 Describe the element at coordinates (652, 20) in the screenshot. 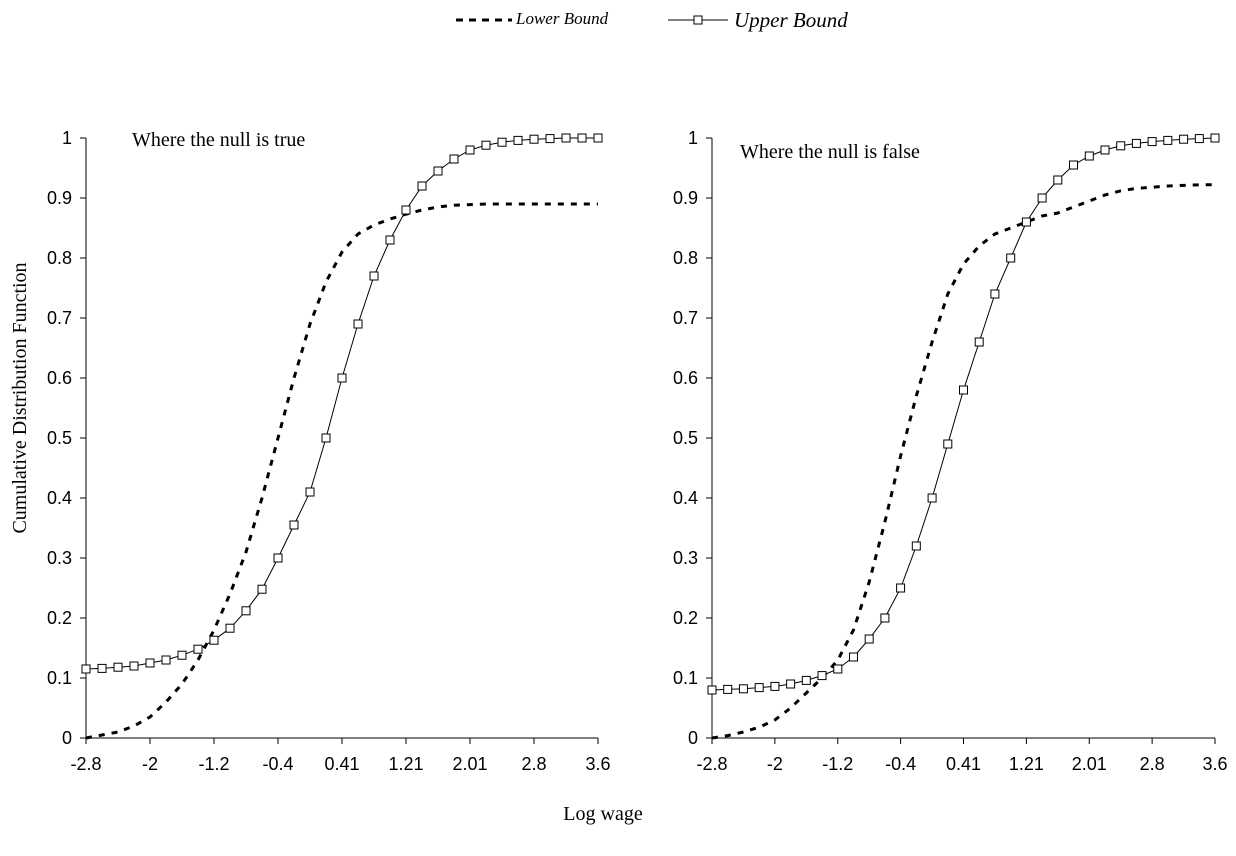

I see `legend: Lower Bound Upper Bound` at that location.